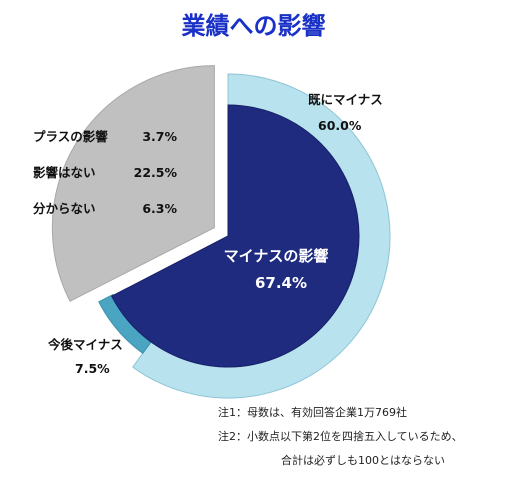  I want to click on label-future-negative: 今後マイナス, so click(85, 344).